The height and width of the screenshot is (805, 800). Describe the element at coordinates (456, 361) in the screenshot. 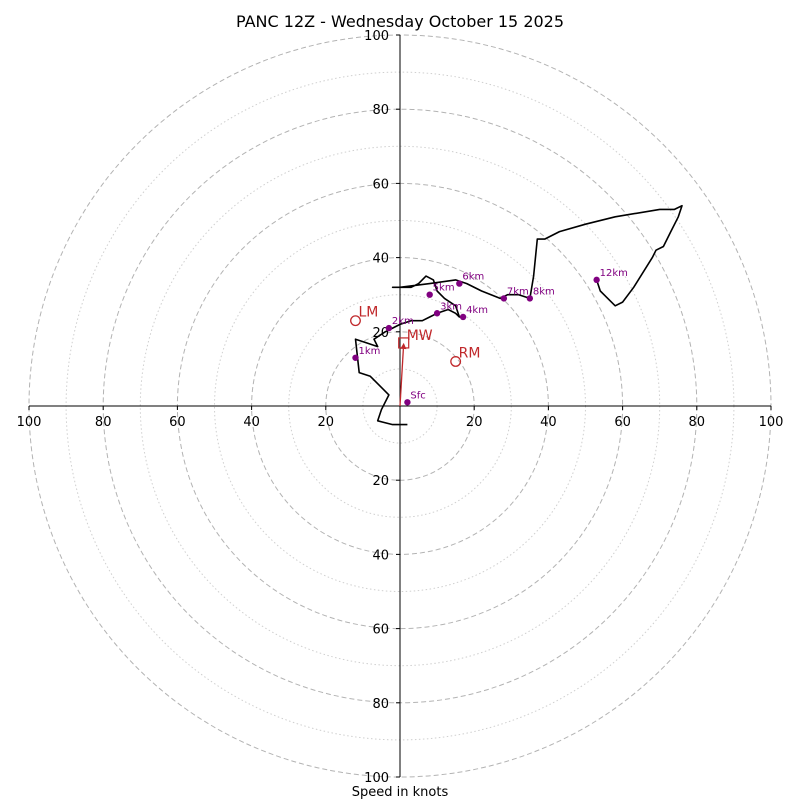

I see `right-mover-marker` at that location.